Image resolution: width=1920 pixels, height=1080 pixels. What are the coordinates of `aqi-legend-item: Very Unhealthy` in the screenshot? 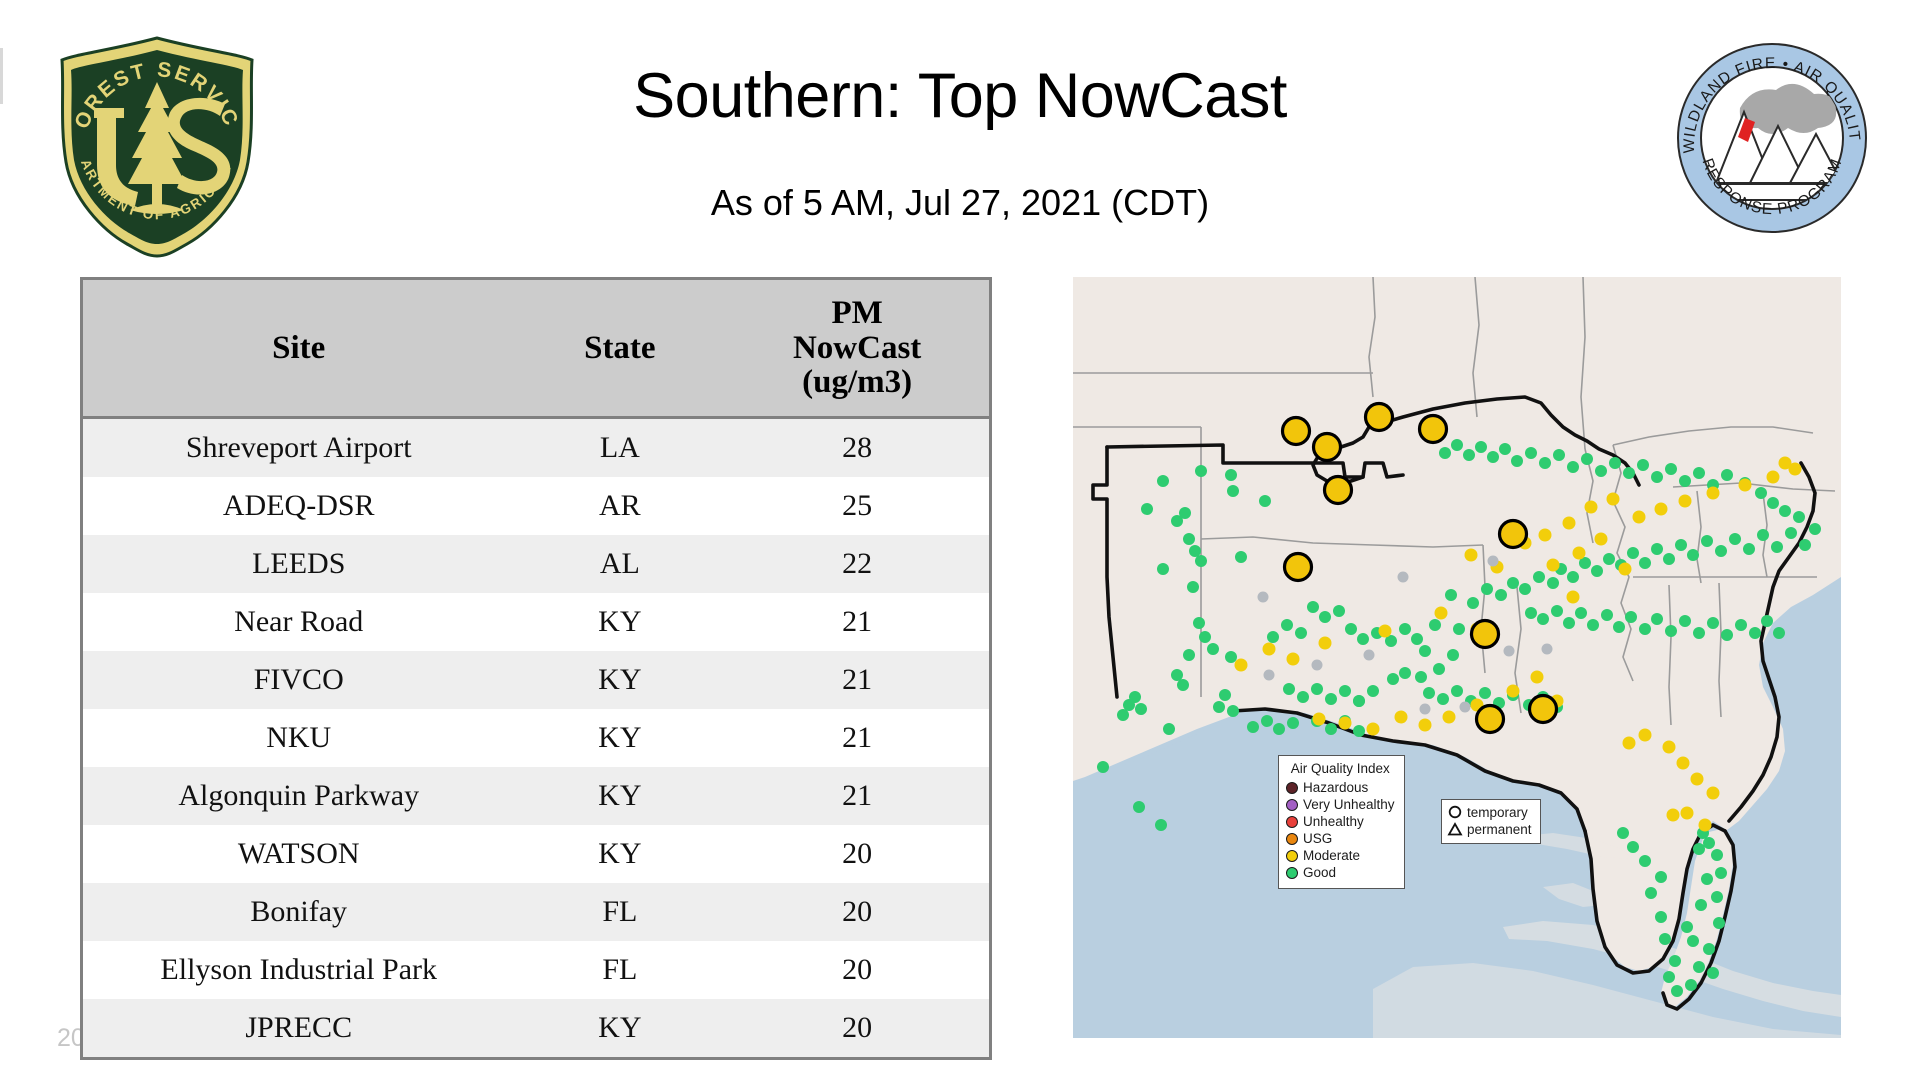 It's located at (1340, 804).